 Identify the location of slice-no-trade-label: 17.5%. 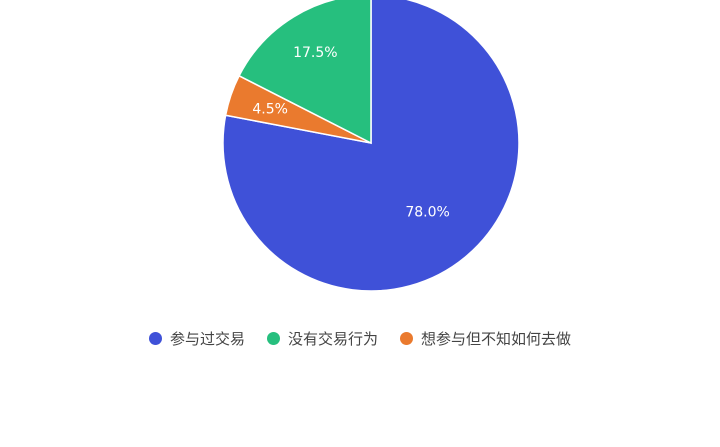
(315, 53).